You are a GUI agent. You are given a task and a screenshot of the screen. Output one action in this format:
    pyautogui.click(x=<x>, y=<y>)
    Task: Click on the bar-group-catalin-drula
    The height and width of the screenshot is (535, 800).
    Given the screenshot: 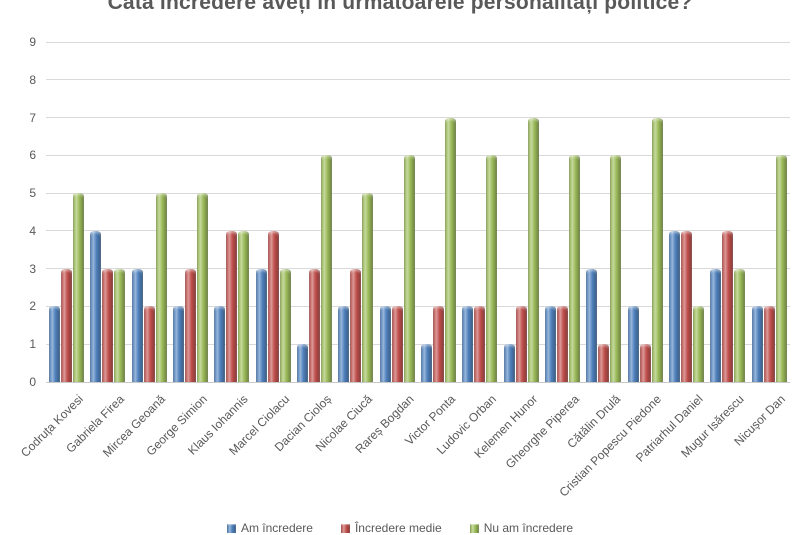 What is the action you would take?
    pyautogui.click(x=603, y=212)
    